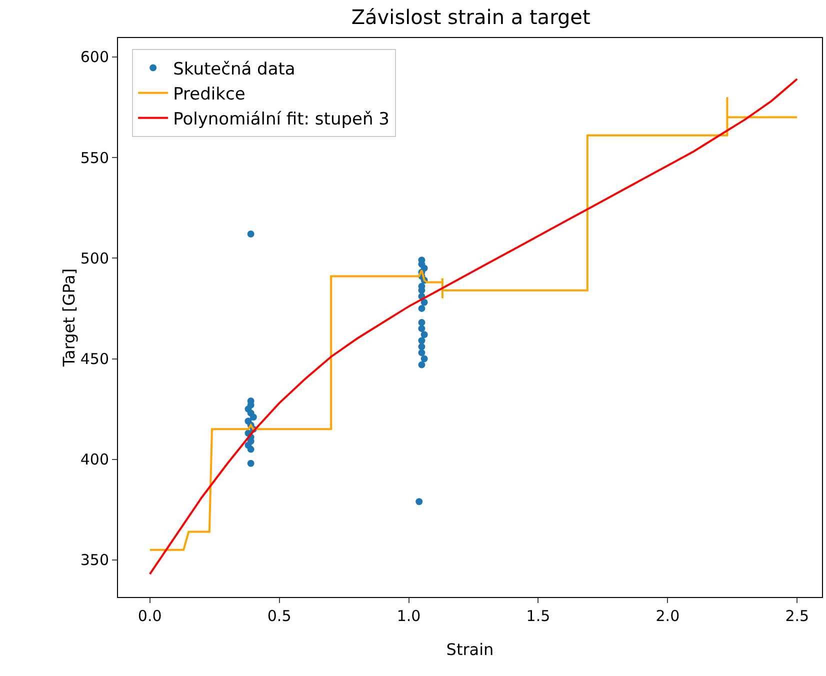 This screenshot has width=826, height=676. What do you see at coordinates (68, 318) in the screenshot?
I see `y-axis-title: Target [GPa]` at bounding box center [68, 318].